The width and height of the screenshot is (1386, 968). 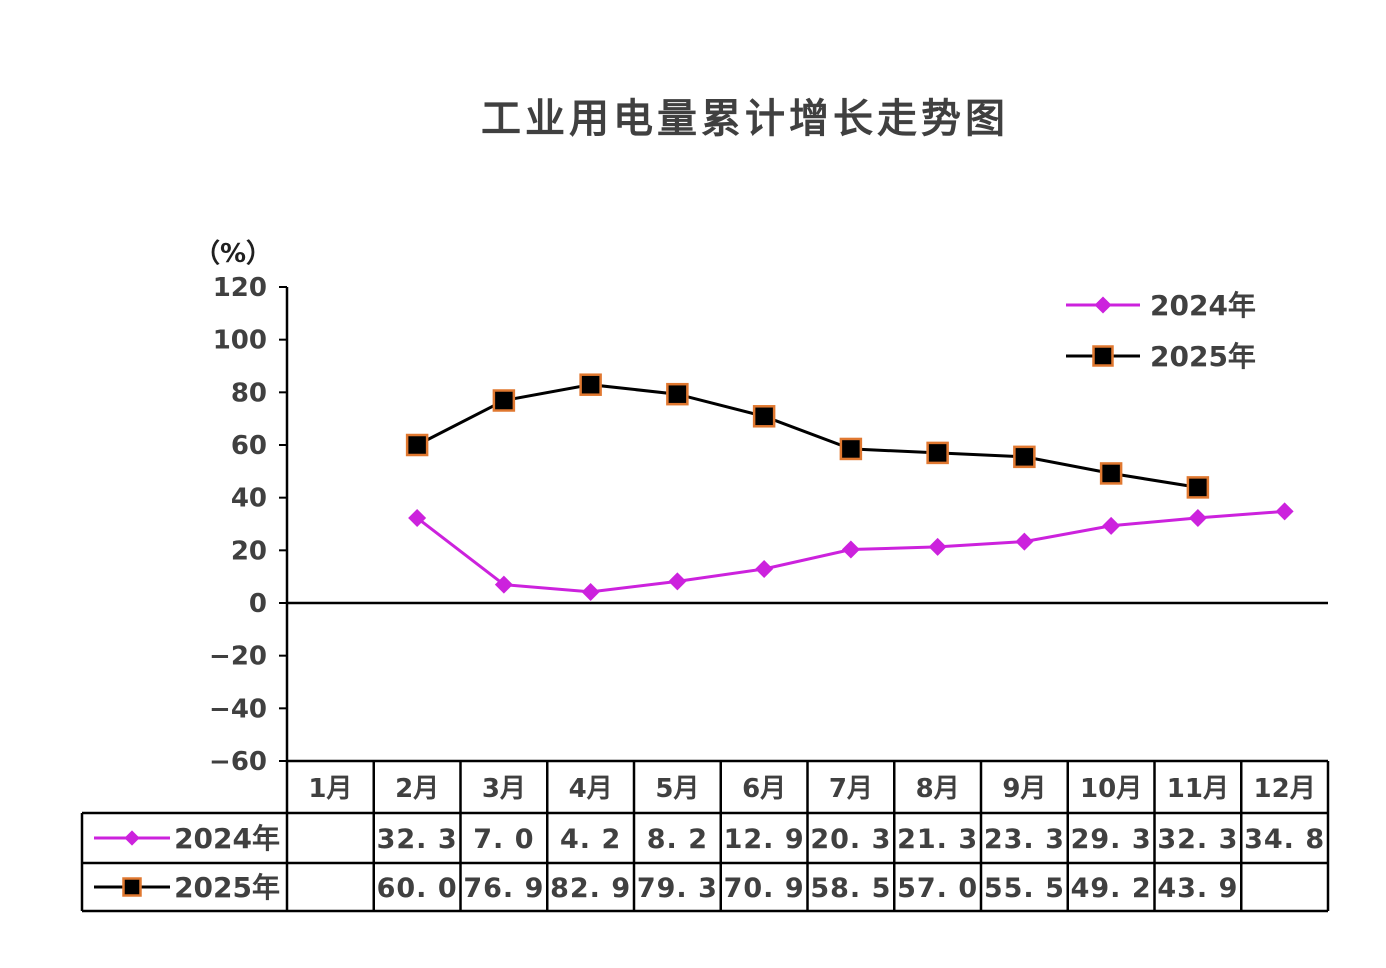 I want to click on y-tick-label: 80, so click(x=249, y=393).